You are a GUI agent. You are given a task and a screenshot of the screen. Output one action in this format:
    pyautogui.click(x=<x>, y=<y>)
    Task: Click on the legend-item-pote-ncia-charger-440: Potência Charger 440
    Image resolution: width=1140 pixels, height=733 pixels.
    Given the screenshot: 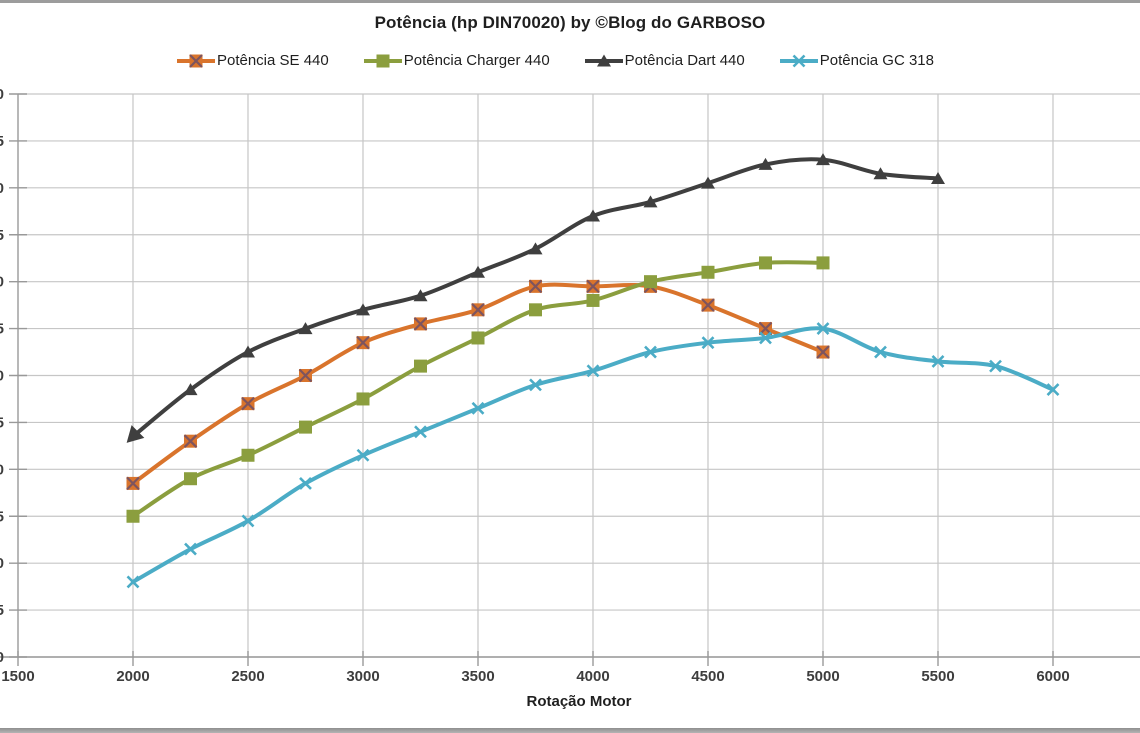 What is the action you would take?
    pyautogui.click(x=456, y=60)
    